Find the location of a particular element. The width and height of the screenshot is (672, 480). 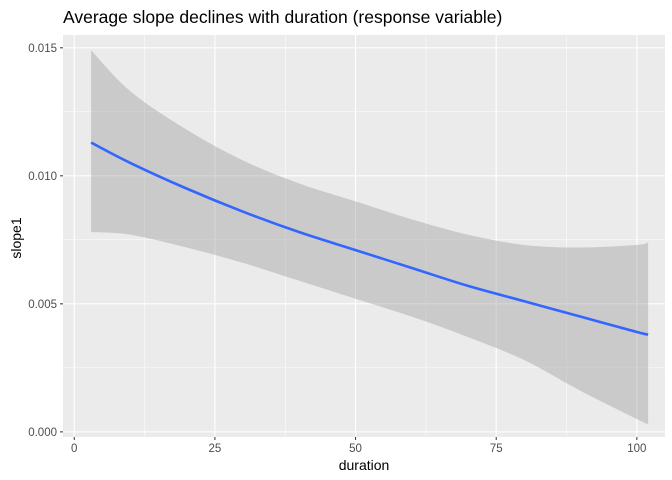

y-axis-title: slope1 is located at coordinates (16, 237).